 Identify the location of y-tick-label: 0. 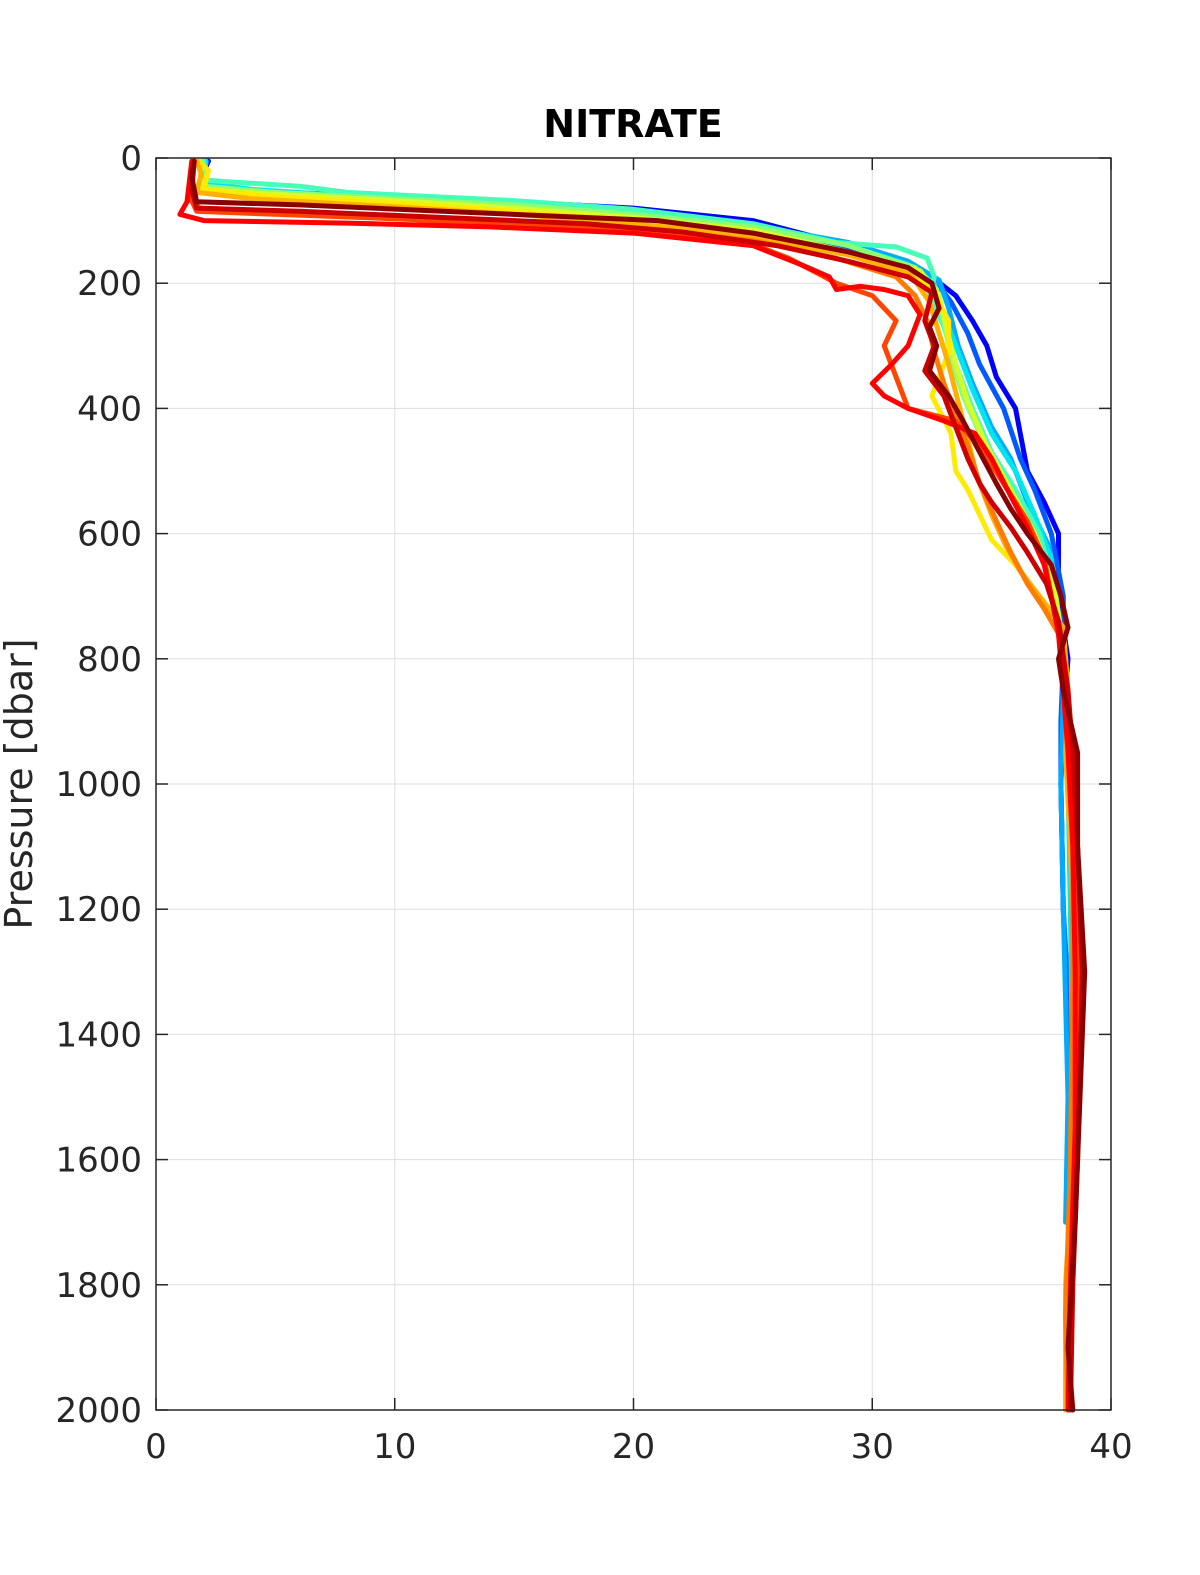
(131, 159).